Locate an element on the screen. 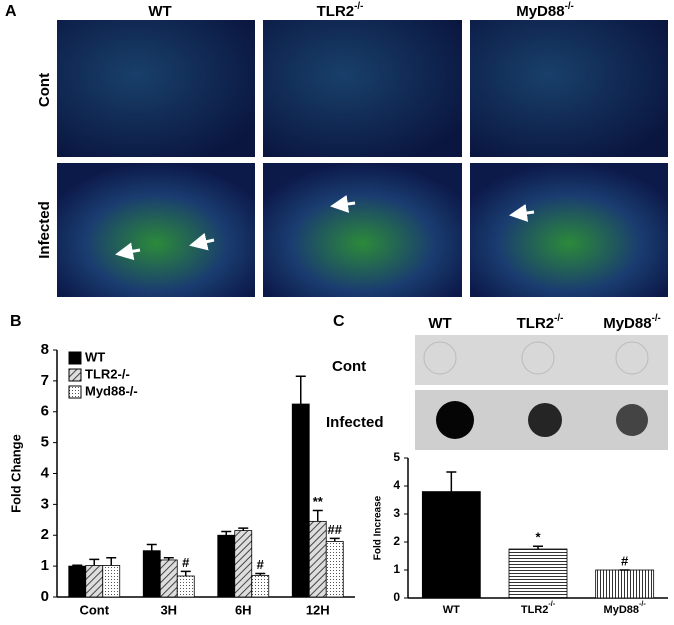  x-tick-label: Cont is located at coordinates (94, 609).